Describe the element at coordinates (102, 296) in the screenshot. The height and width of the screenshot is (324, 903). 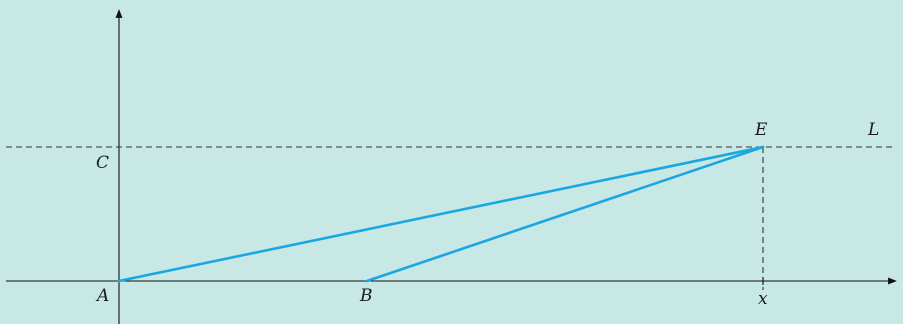
I see `label-a: A` at that location.